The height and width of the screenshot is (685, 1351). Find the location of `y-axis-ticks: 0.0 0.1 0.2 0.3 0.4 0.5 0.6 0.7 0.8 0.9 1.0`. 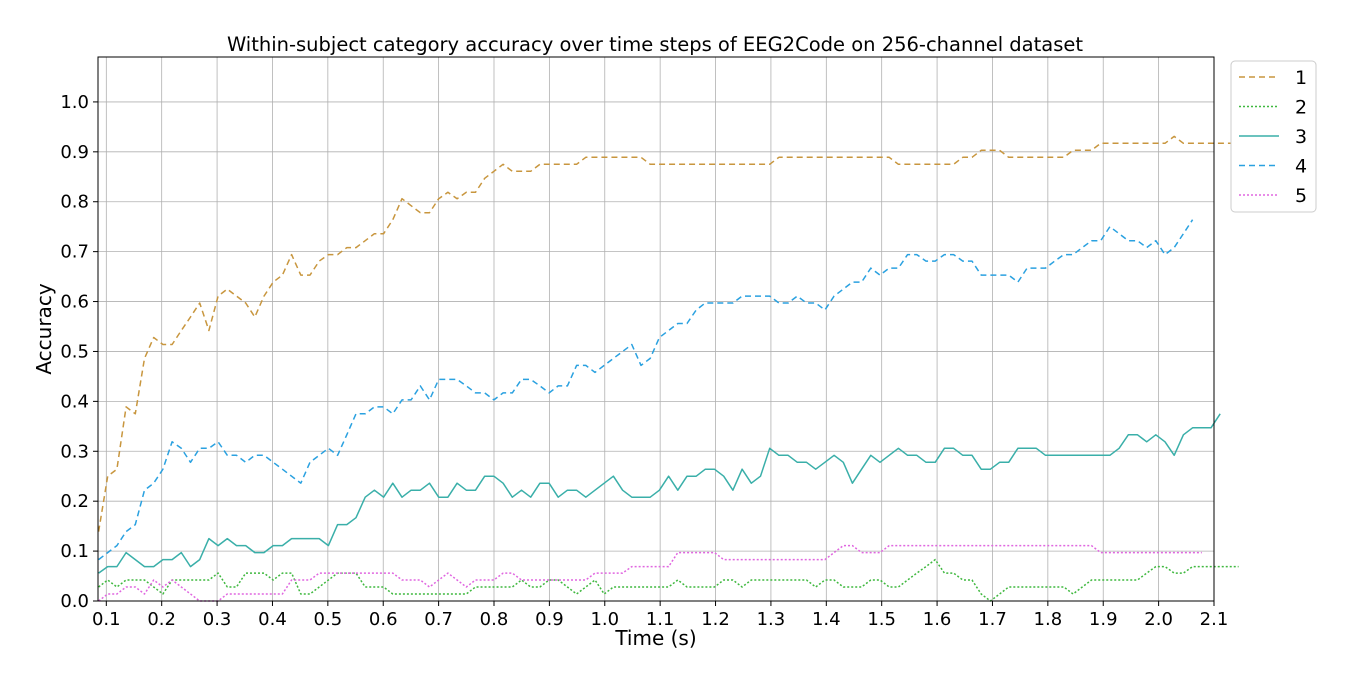

y-axis-ticks: 0.0 0.1 0.2 0.3 0.4 0.5 0.6 0.7 0.8 0.9 1.0 is located at coordinates (79, 352).